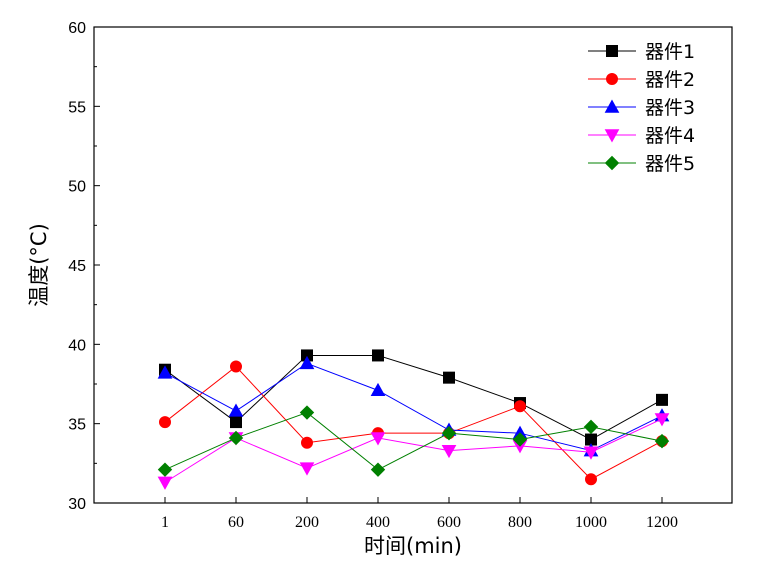 Image resolution: width=781 pixels, height=572 pixels. What do you see at coordinates (641, 136) in the screenshot?
I see `legend-entry: 器件4` at bounding box center [641, 136].